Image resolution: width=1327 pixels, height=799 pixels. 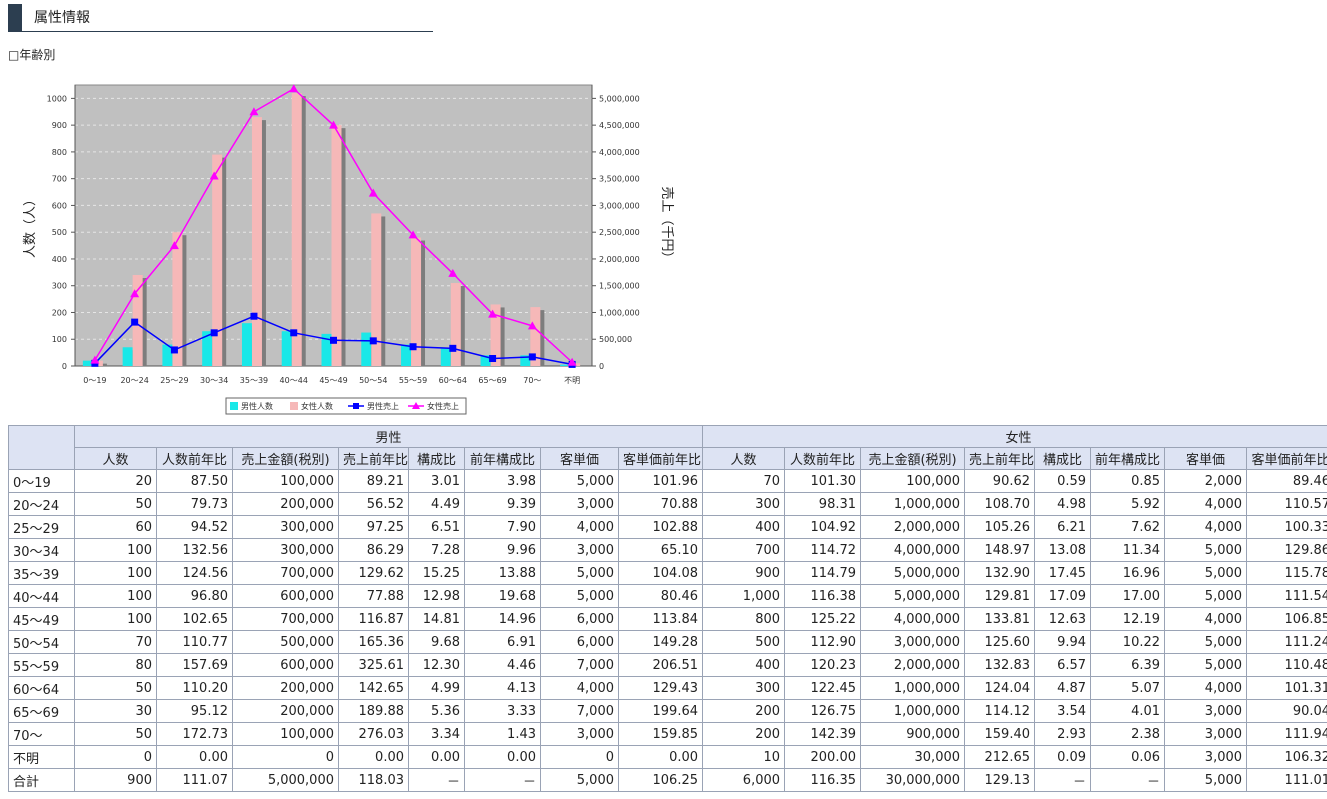 What do you see at coordinates (913, 527) in the screenshot?
I see `female-cell: 2,000,000` at bounding box center [913, 527].